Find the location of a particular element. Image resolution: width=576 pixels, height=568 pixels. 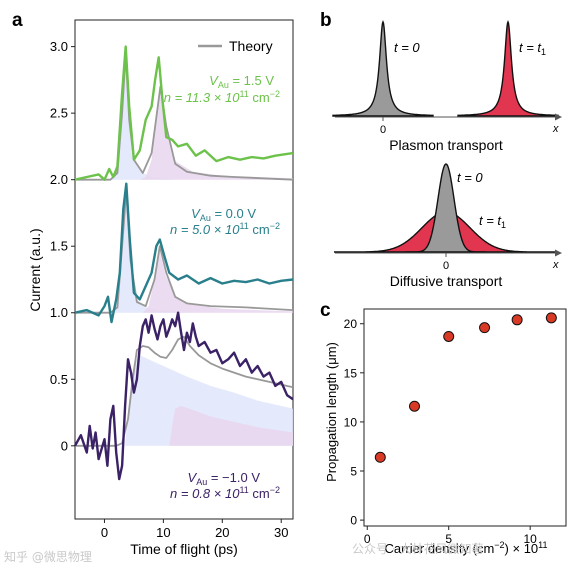

diffusive-x-label: x is located at coordinates (555, 265).